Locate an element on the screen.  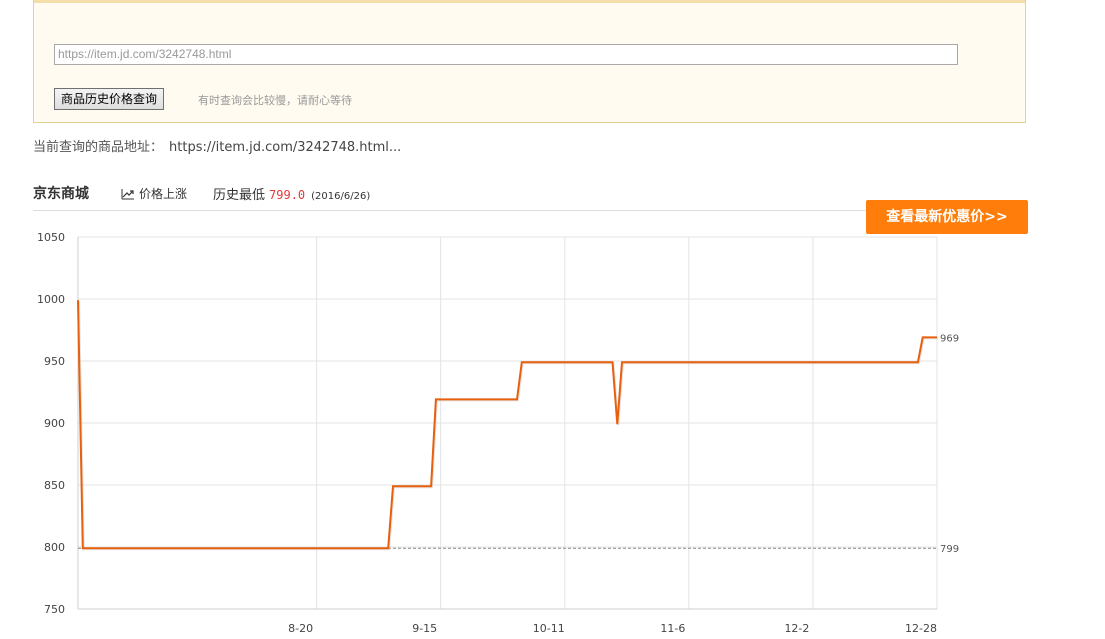
trend-label: 价格上涨 is located at coordinates (163, 194).